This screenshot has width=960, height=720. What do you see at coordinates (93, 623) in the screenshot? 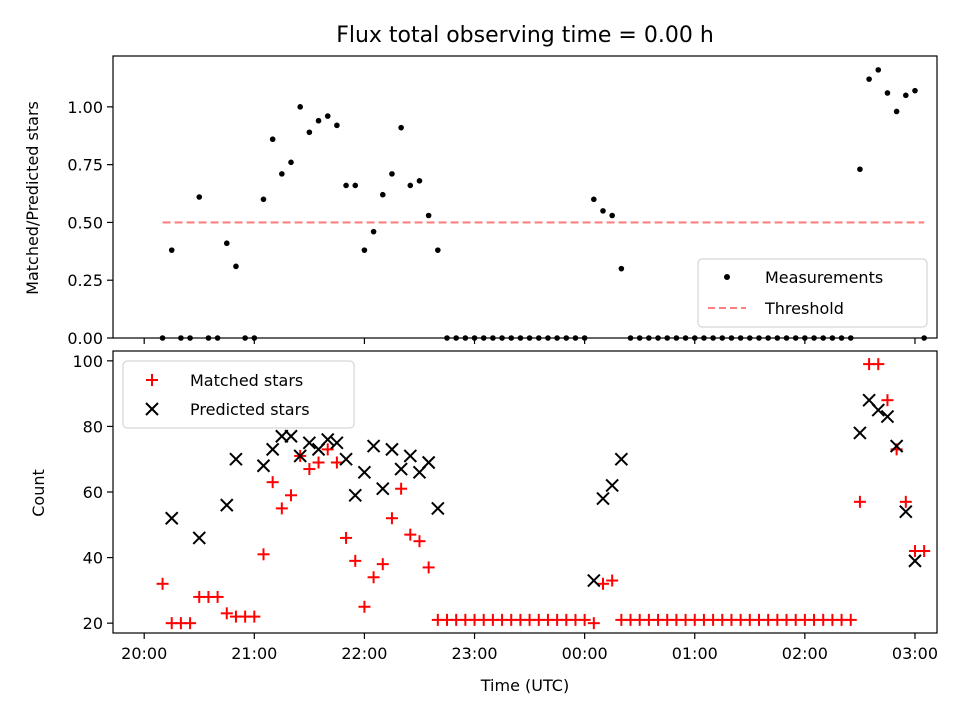
I see `bottom-y-tick-label: 20` at bounding box center [93, 623].